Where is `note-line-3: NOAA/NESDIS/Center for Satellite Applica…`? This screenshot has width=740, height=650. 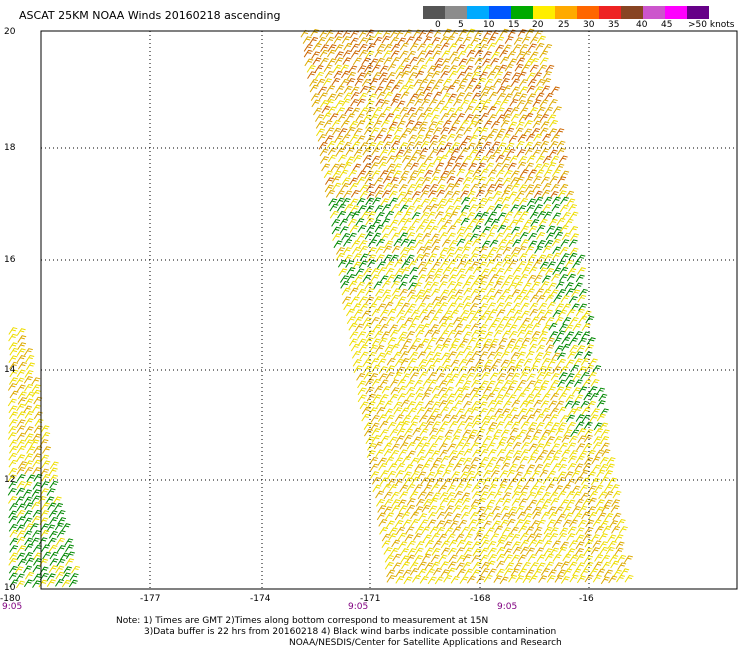
note-line-3: NOAA/NESDIS/Center for Satellite Applica… is located at coordinates (425, 643).